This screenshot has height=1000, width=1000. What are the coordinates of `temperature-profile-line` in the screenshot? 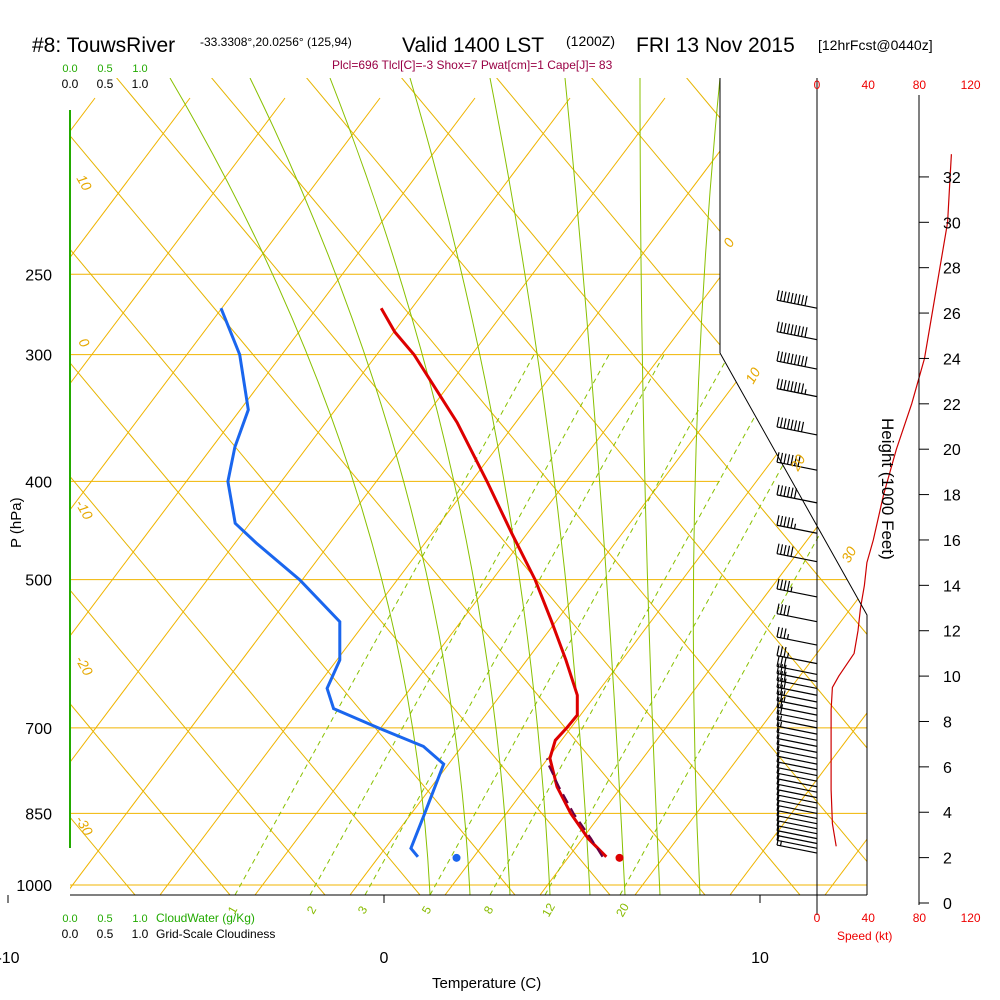 It's located at (493, 582).